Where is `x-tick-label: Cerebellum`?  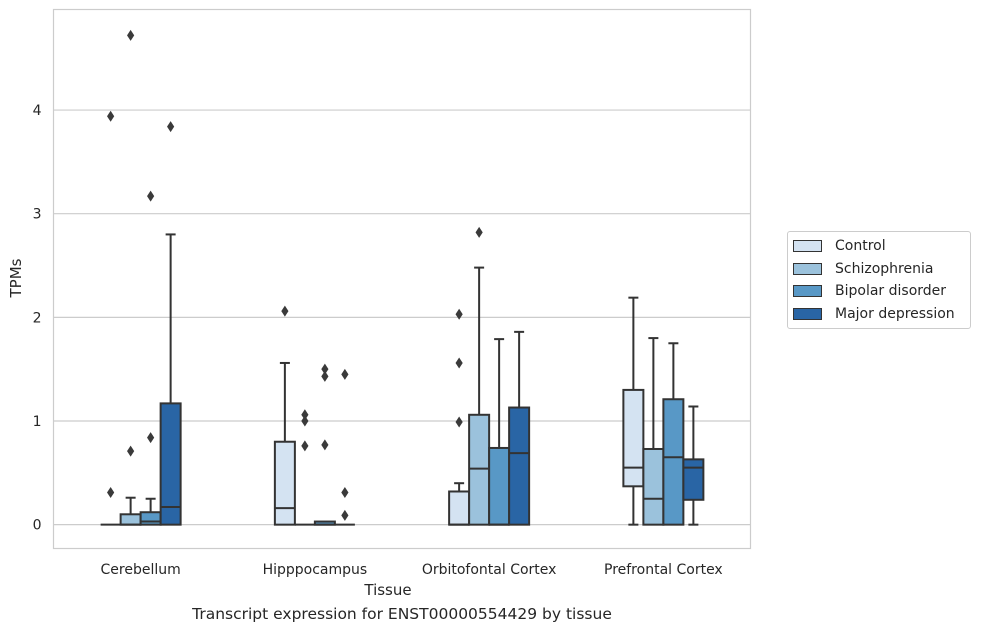 x-tick-label: Cerebellum is located at coordinates (141, 570).